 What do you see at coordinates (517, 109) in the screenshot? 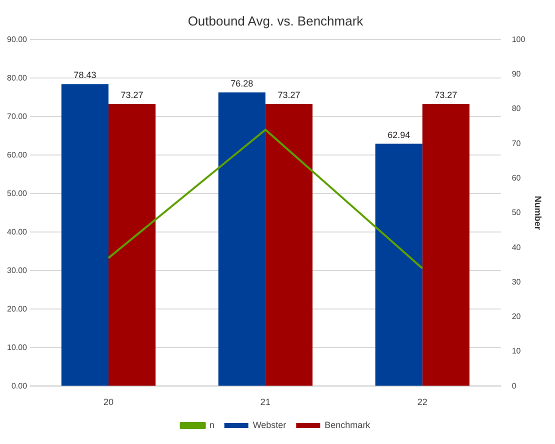
I see `y2-tick-label: 80` at bounding box center [517, 109].